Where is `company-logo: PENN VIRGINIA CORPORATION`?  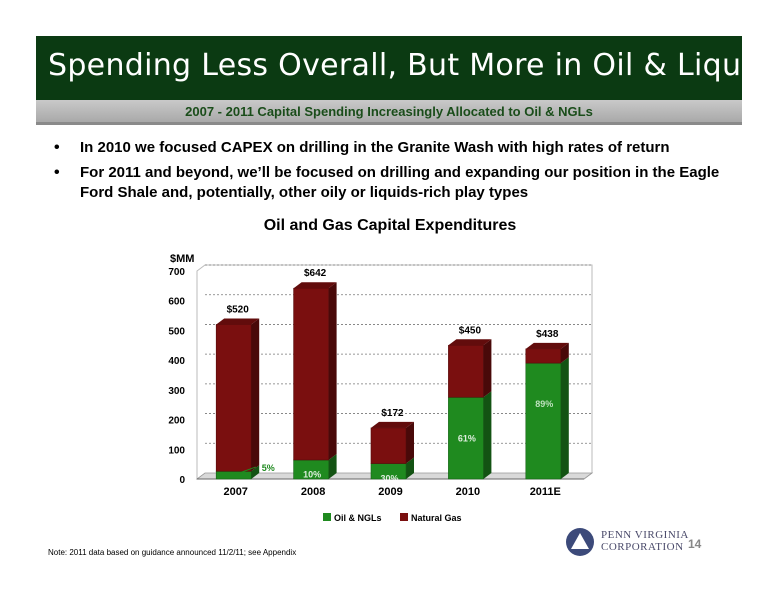 company-logo: PENN VIRGINIA CORPORATION is located at coordinates (626, 542).